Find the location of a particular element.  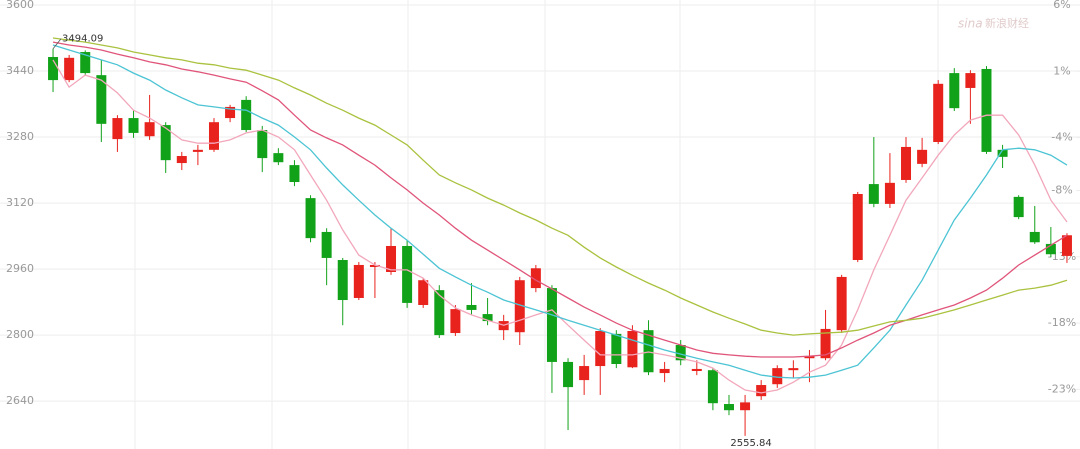

y-tick-label: 2640 is located at coordinates (20, 400).